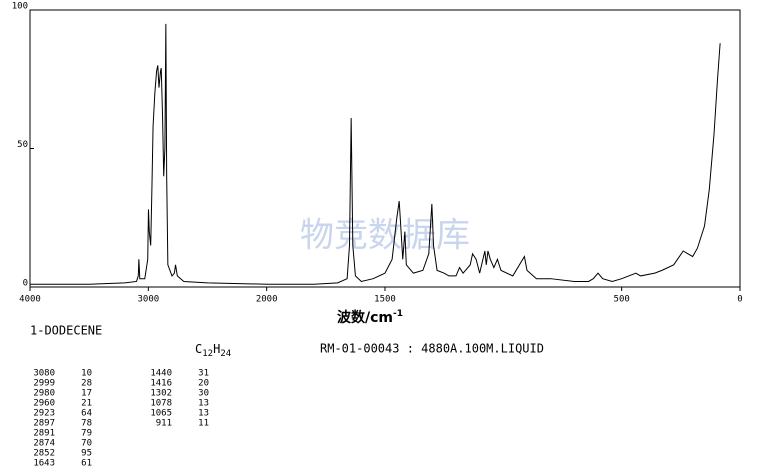  I want to click on y-tick-label: 50, so click(22, 145).